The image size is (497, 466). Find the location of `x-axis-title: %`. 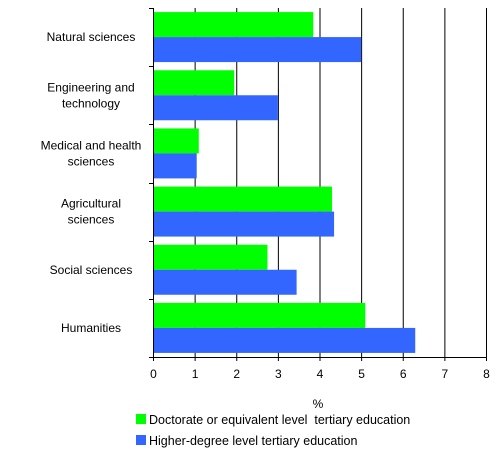

x-axis-title: % is located at coordinates (318, 404).